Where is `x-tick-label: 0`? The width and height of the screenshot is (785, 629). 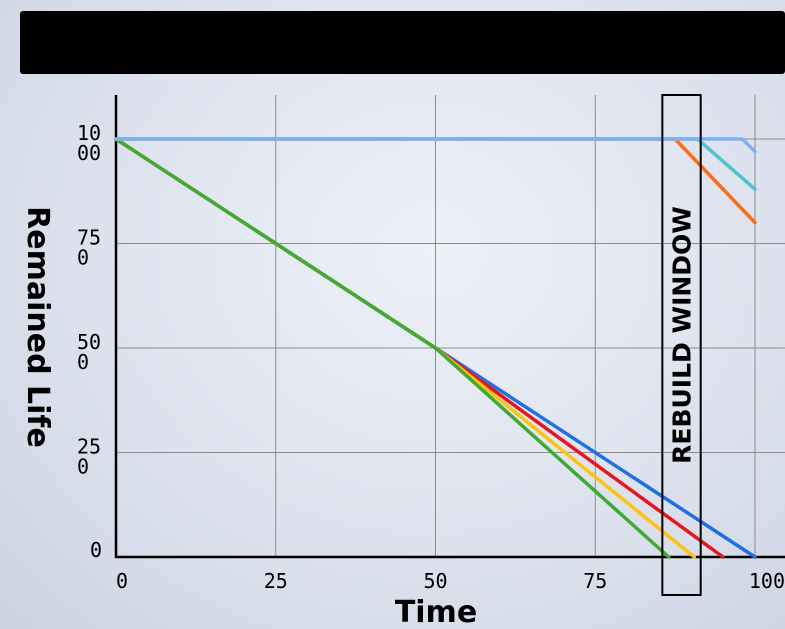
x-tick-label: 0 is located at coordinates (122, 581).